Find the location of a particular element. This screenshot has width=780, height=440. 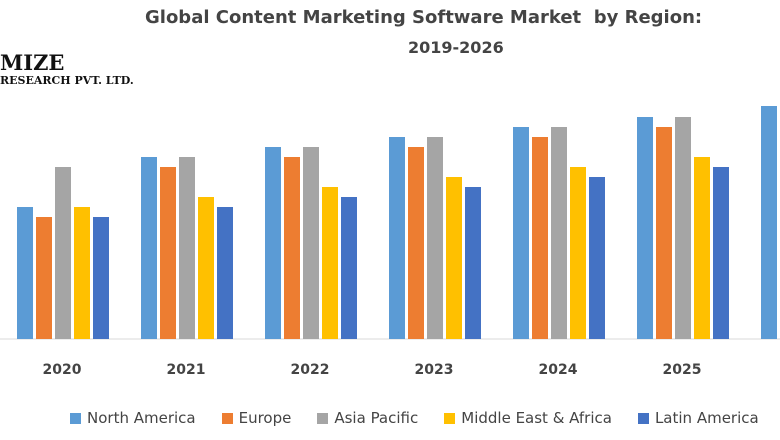

x-tick-label: 2022 is located at coordinates (310, 370).